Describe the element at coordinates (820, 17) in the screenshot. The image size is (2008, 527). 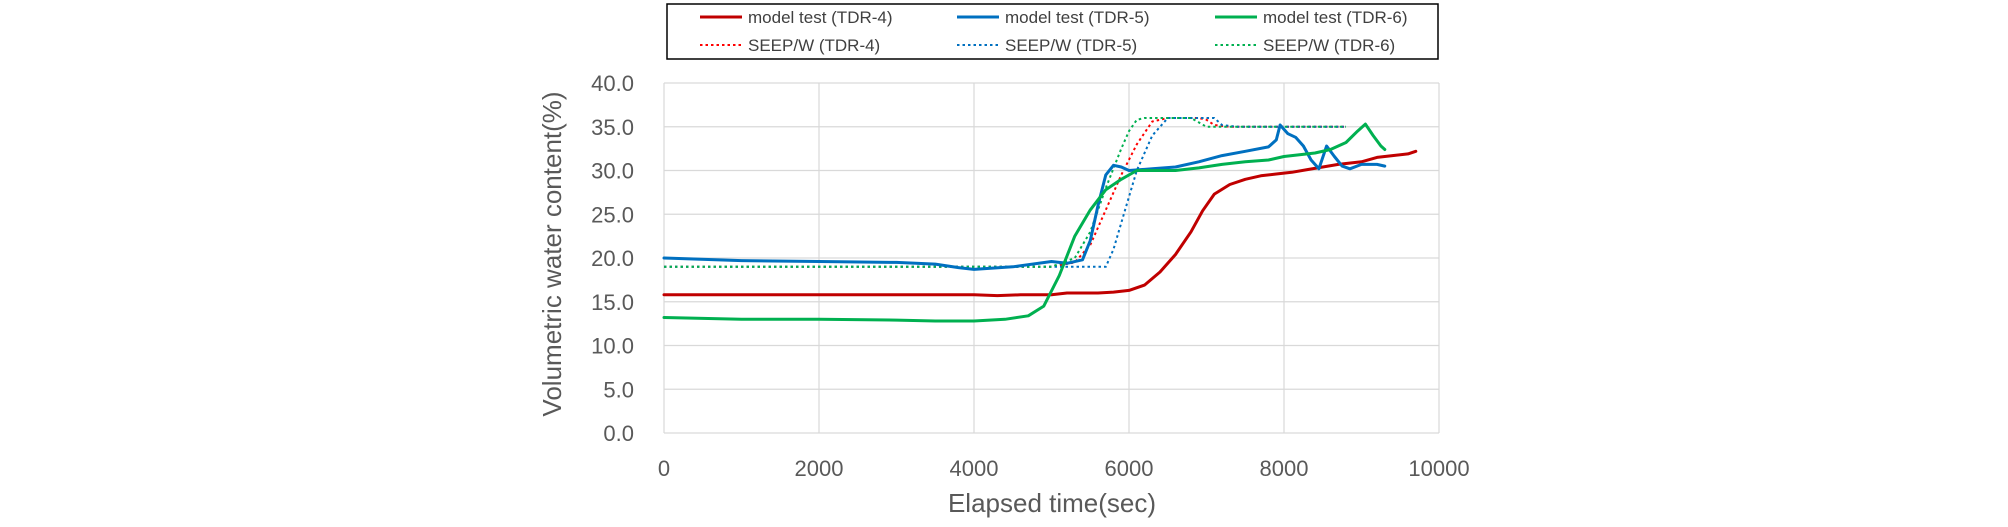
I see `legend-label: model test (TDR-4)` at that location.